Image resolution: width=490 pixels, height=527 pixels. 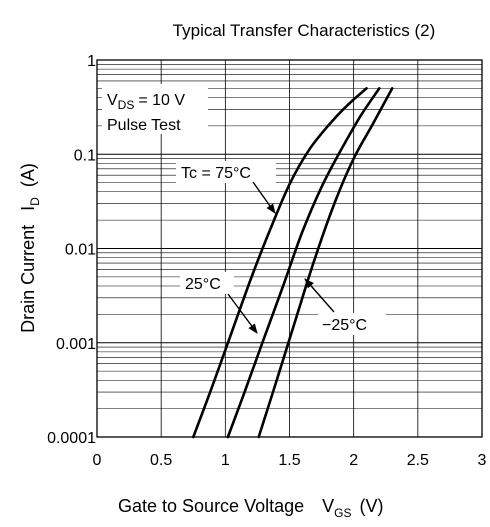 What do you see at coordinates (216, 173) in the screenshot?
I see `series-label-75c: Tc = 75°C` at bounding box center [216, 173].